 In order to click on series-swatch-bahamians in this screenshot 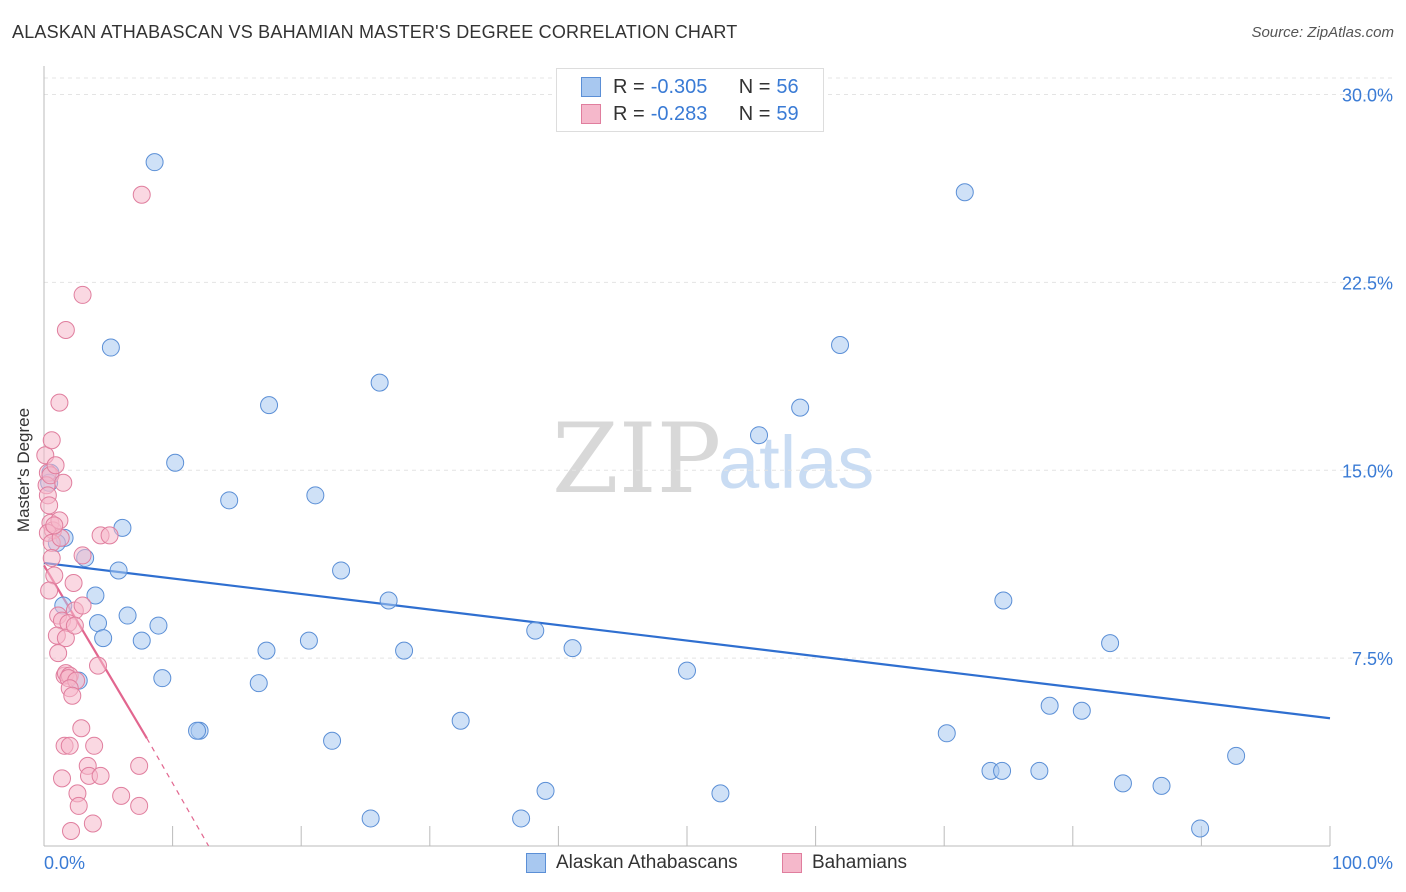, I will do `click(792, 863)`.